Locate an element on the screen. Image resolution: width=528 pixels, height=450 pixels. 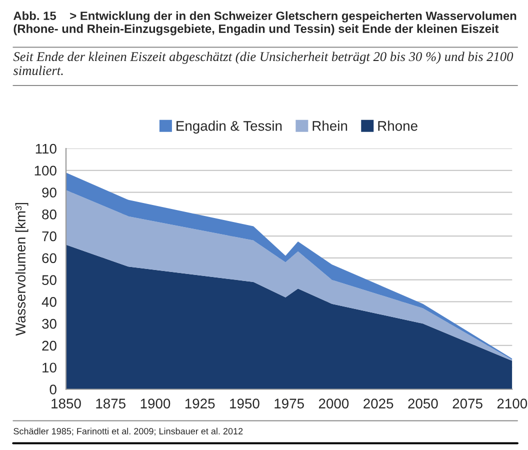
y-axis-title: Wasservolumen [km³] is located at coordinates (21, 269).